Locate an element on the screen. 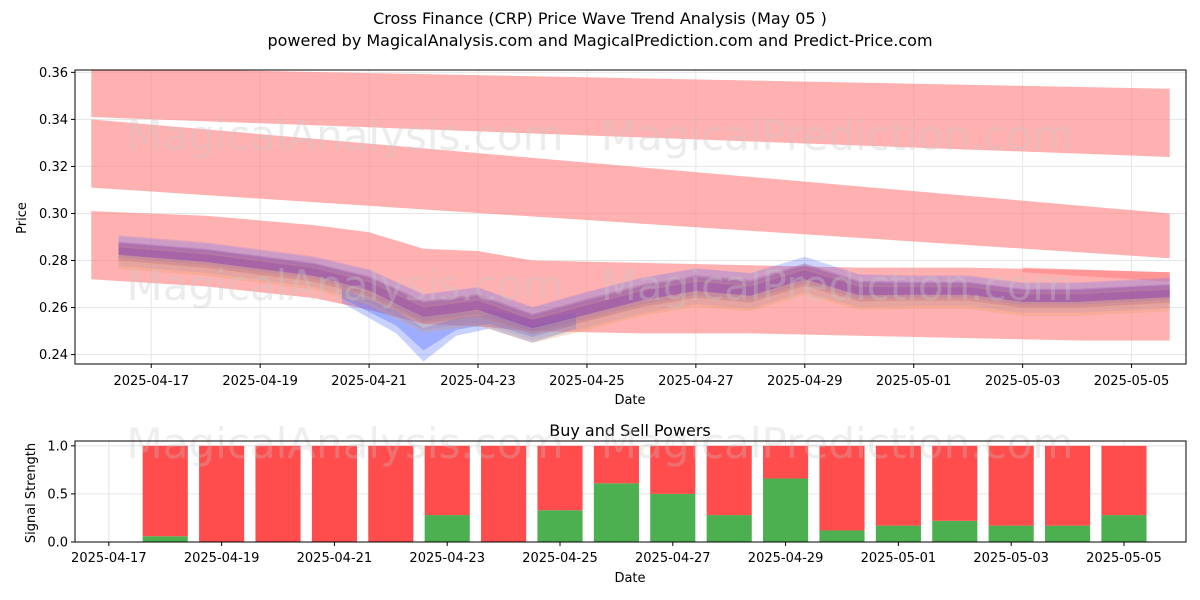  buy-sell-x-tick-label: 2025-05-01 is located at coordinates (899, 558).